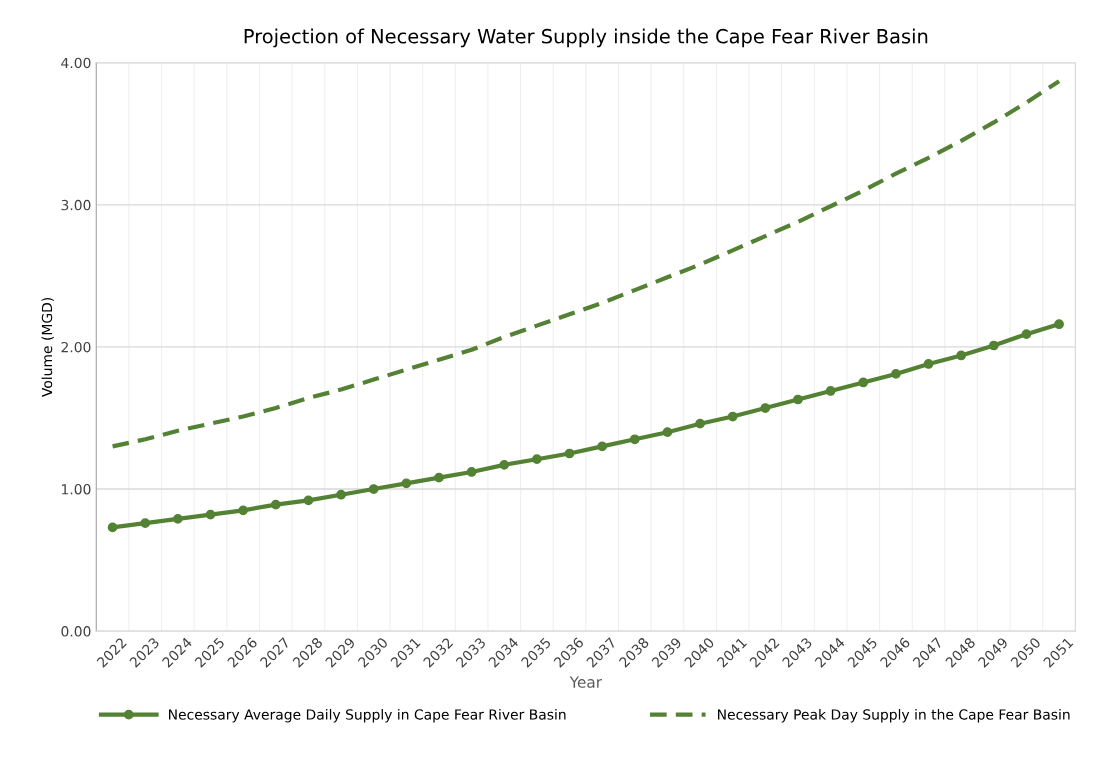 The image size is (1094, 765). I want to click on x-axis-title: Year, so click(586, 682).